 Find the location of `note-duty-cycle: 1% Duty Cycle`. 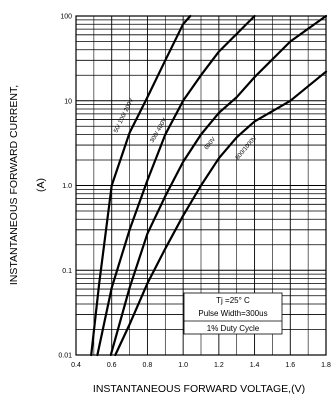

note-duty-cycle: 1% Duty Cycle is located at coordinates (233, 328).